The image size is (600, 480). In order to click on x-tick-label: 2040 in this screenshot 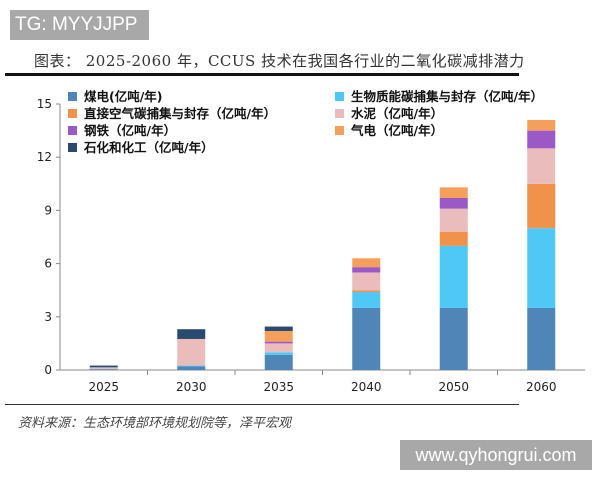, I will do `click(366, 387)`.